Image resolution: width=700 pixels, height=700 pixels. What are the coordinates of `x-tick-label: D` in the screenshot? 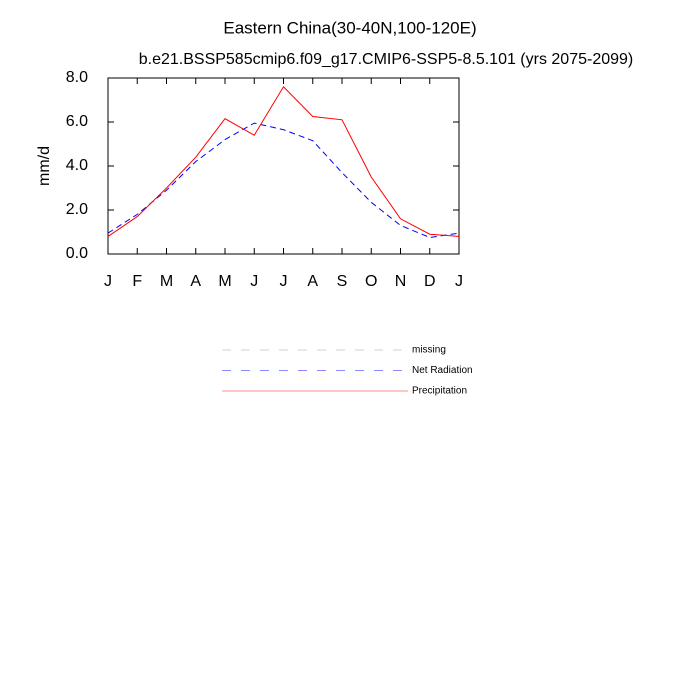 It's located at (430, 281).